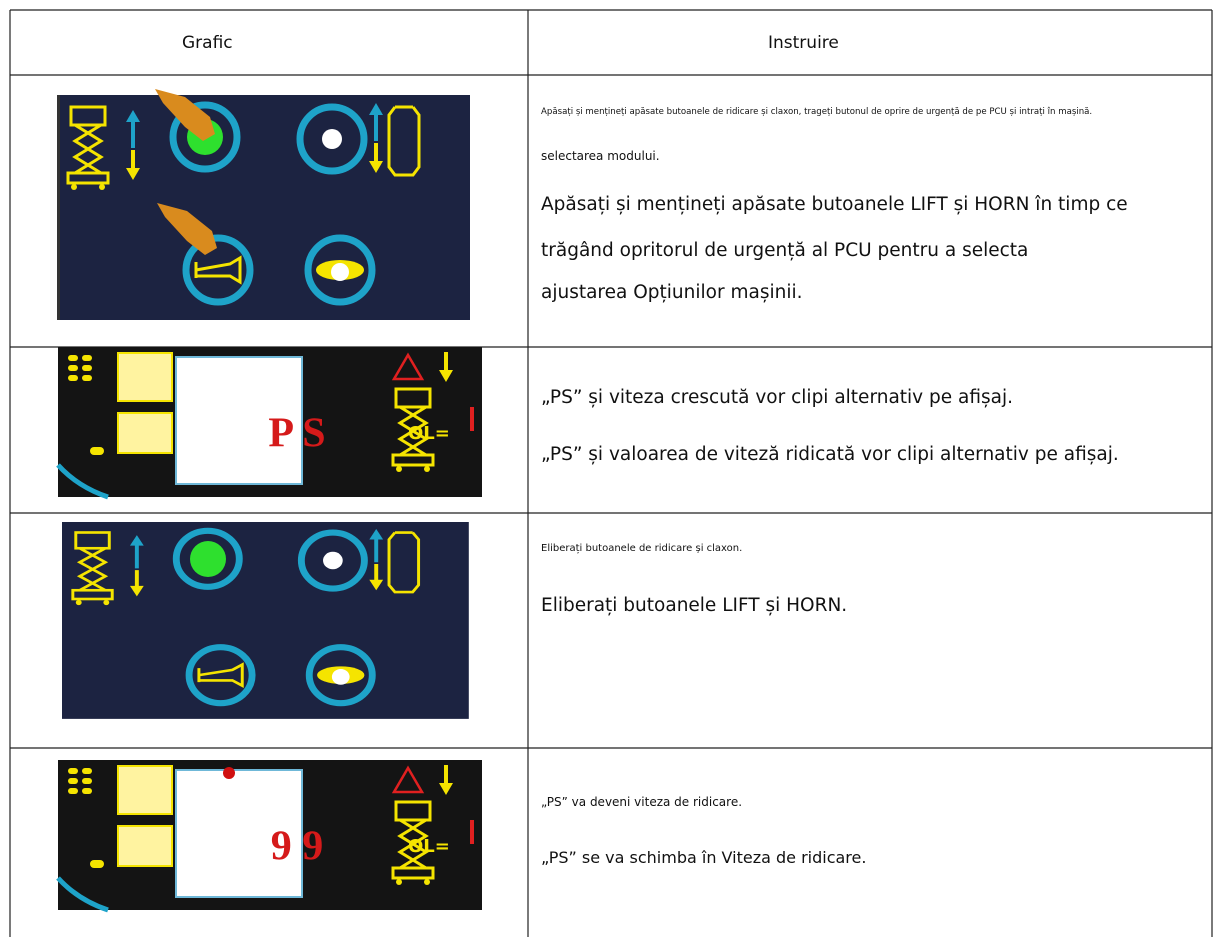 Image resolution: width=1213 pixels, height=937 pixels. I want to click on display-text: P S, so click(296, 434).